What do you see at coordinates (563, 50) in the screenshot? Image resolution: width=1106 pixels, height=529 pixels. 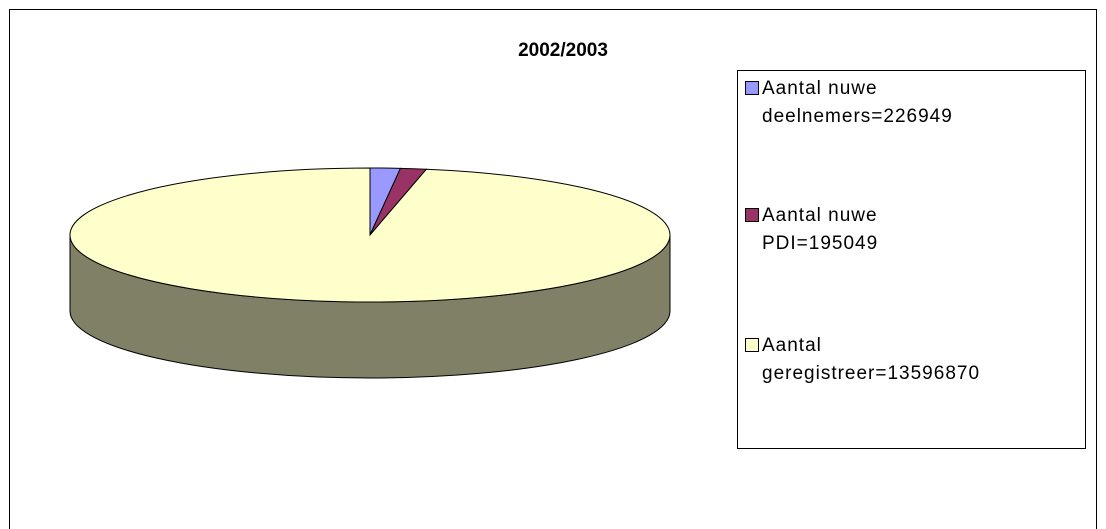 I see `chart-title: 2002/2003` at bounding box center [563, 50].